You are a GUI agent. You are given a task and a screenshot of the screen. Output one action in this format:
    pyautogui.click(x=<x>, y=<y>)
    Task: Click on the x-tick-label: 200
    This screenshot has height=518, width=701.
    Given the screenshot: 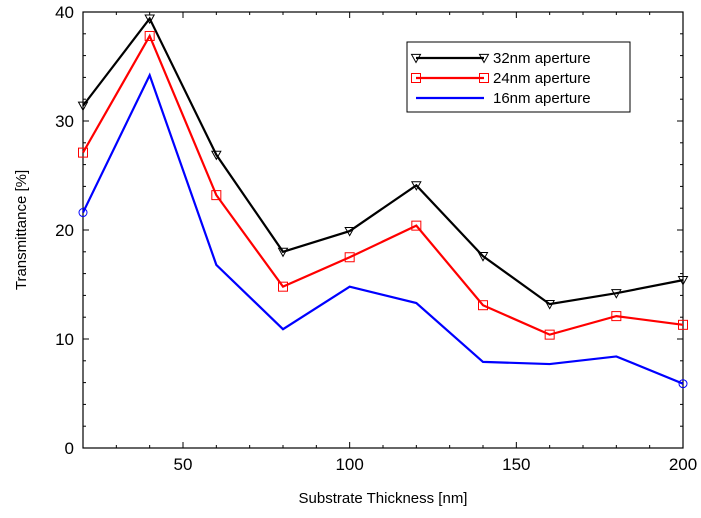 What is the action you would take?
    pyautogui.click(x=683, y=464)
    